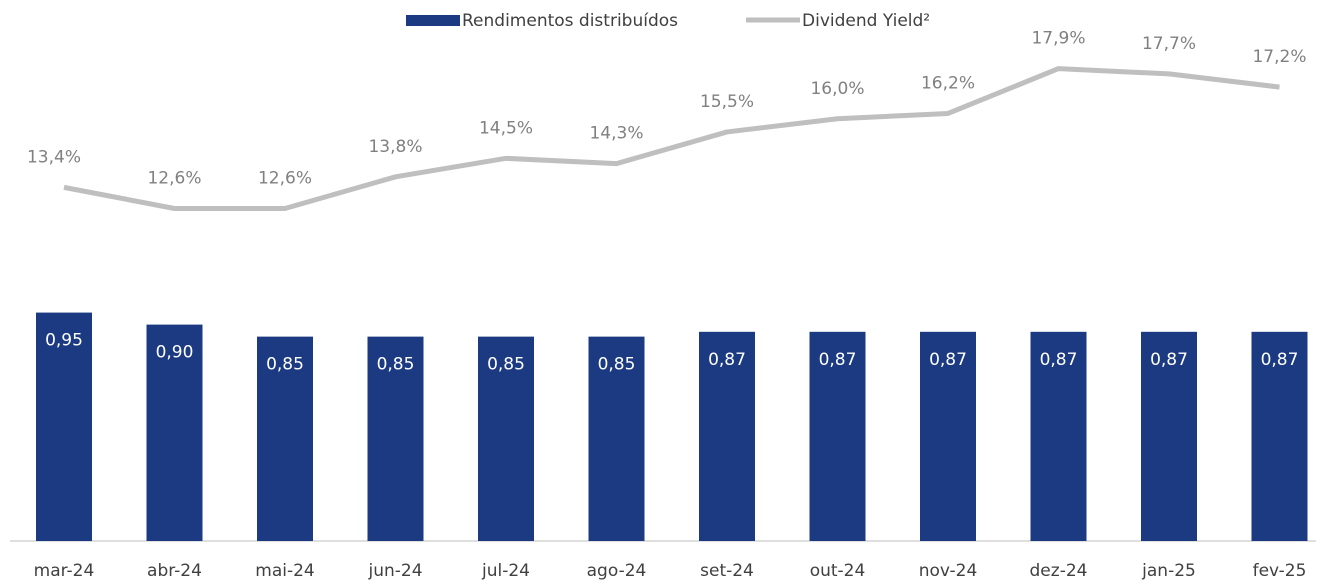  Describe the element at coordinates (570, 21) in the screenshot. I see `legend-label: Rendimentos distribuídos` at that location.